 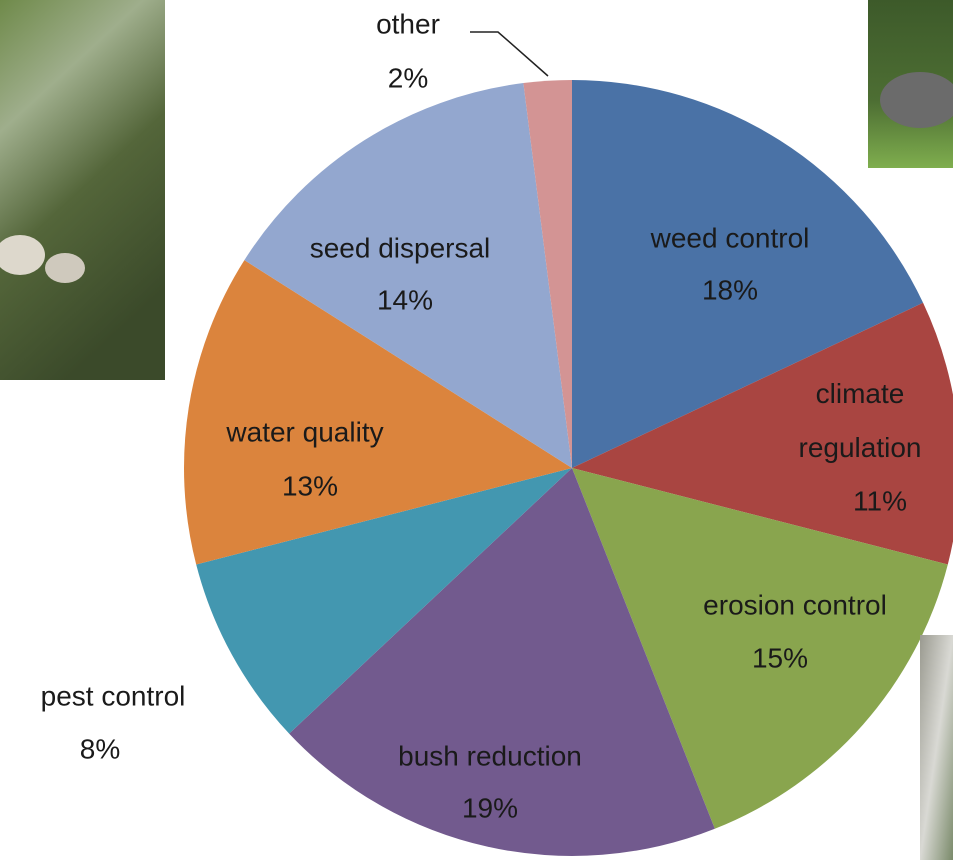 I want to click on value-label: 13%, so click(x=310, y=485).